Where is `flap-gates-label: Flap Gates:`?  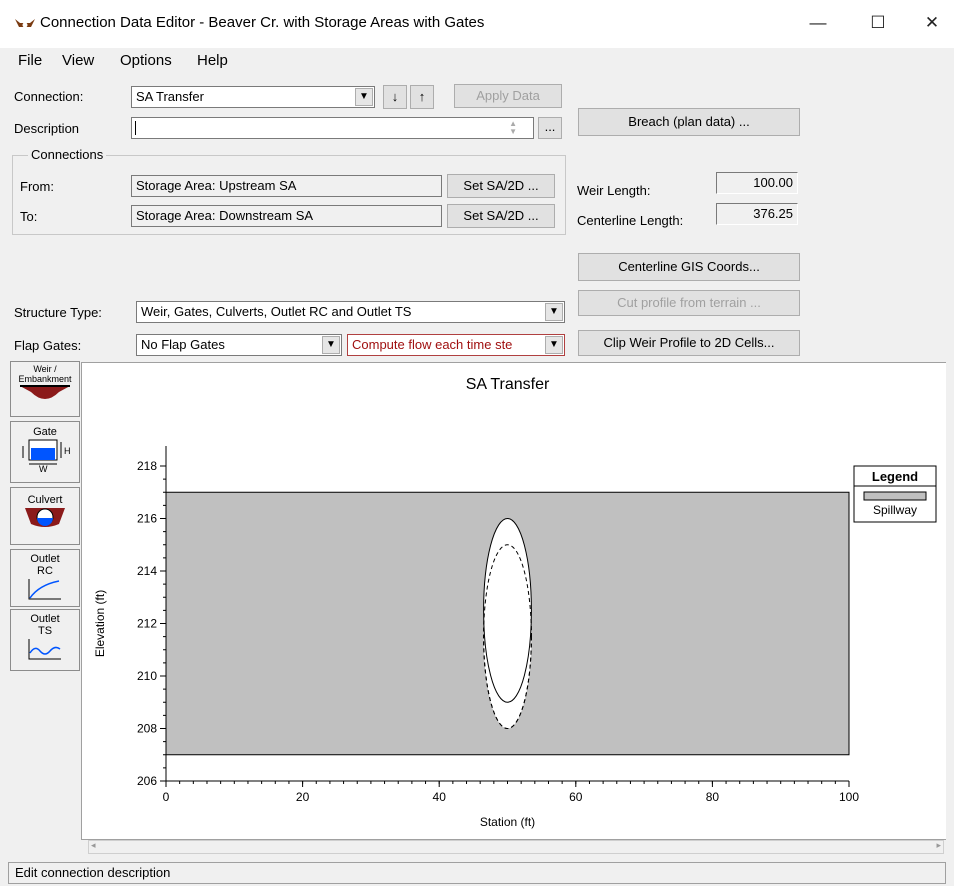
flap-gates-label: Flap Gates: is located at coordinates (48, 345).